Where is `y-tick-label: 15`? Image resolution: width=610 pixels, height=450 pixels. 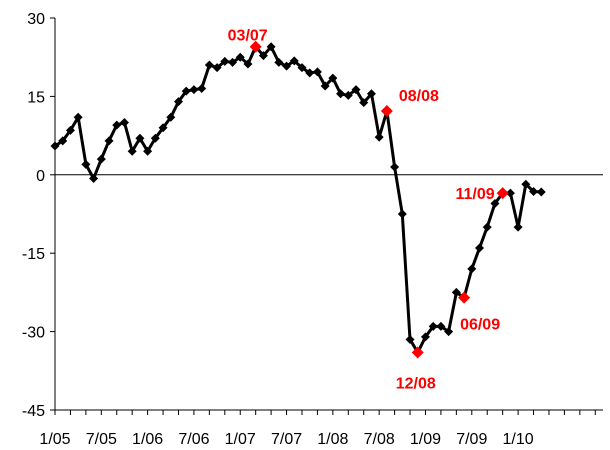
y-tick-label: 15 is located at coordinates (36, 97).